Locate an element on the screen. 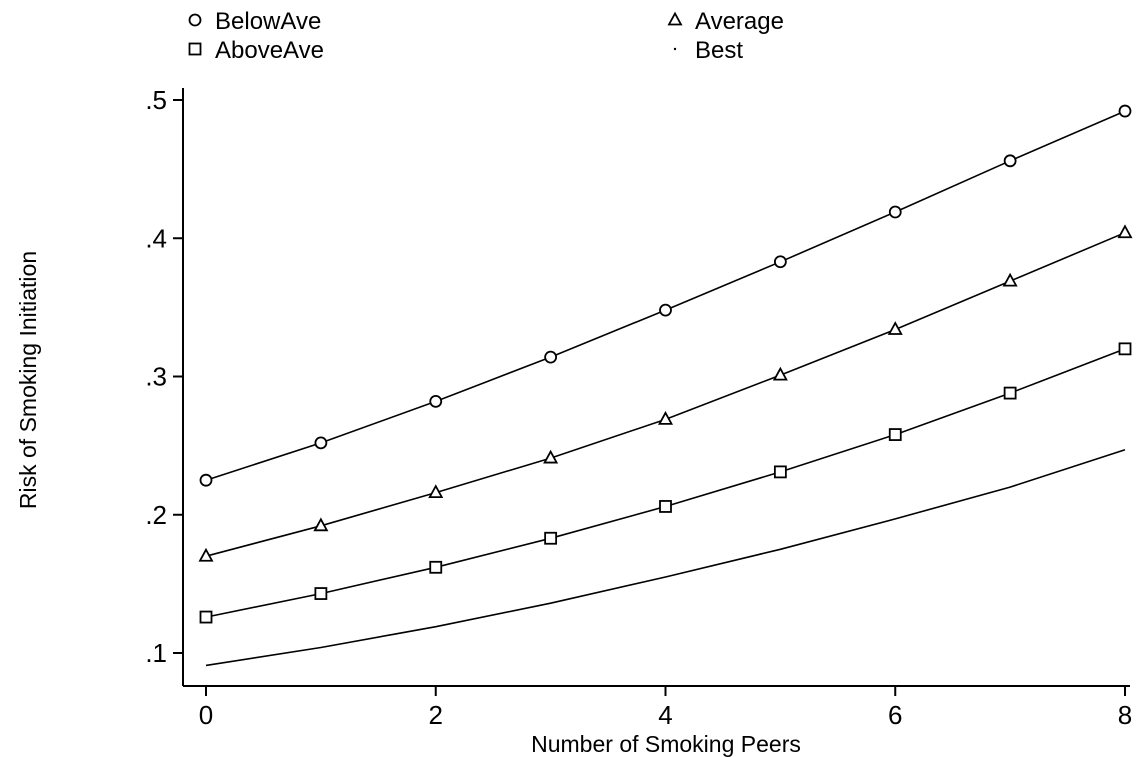 The height and width of the screenshot is (757, 1142). y-tick-label: .1 is located at coordinates (156, 653).